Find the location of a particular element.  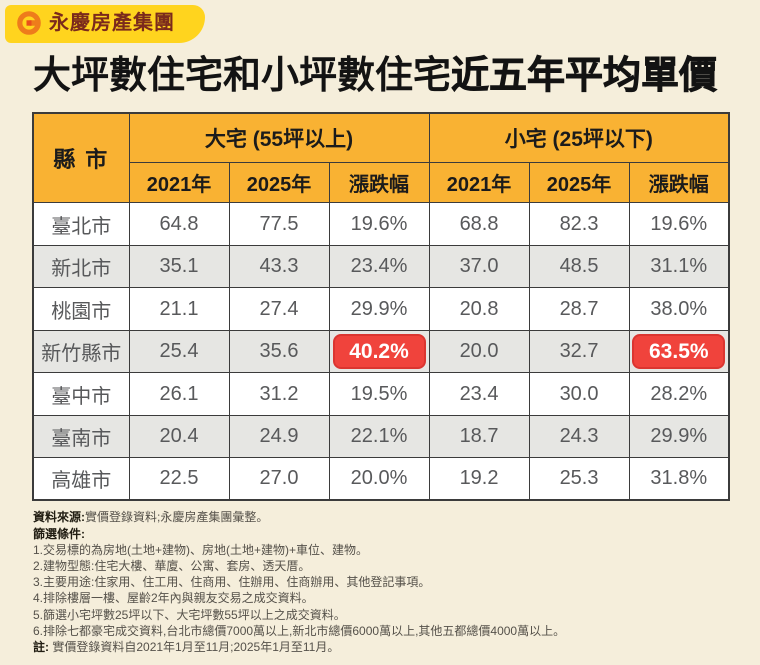

note-filter-label: 篩選條件: is located at coordinates (59, 533).